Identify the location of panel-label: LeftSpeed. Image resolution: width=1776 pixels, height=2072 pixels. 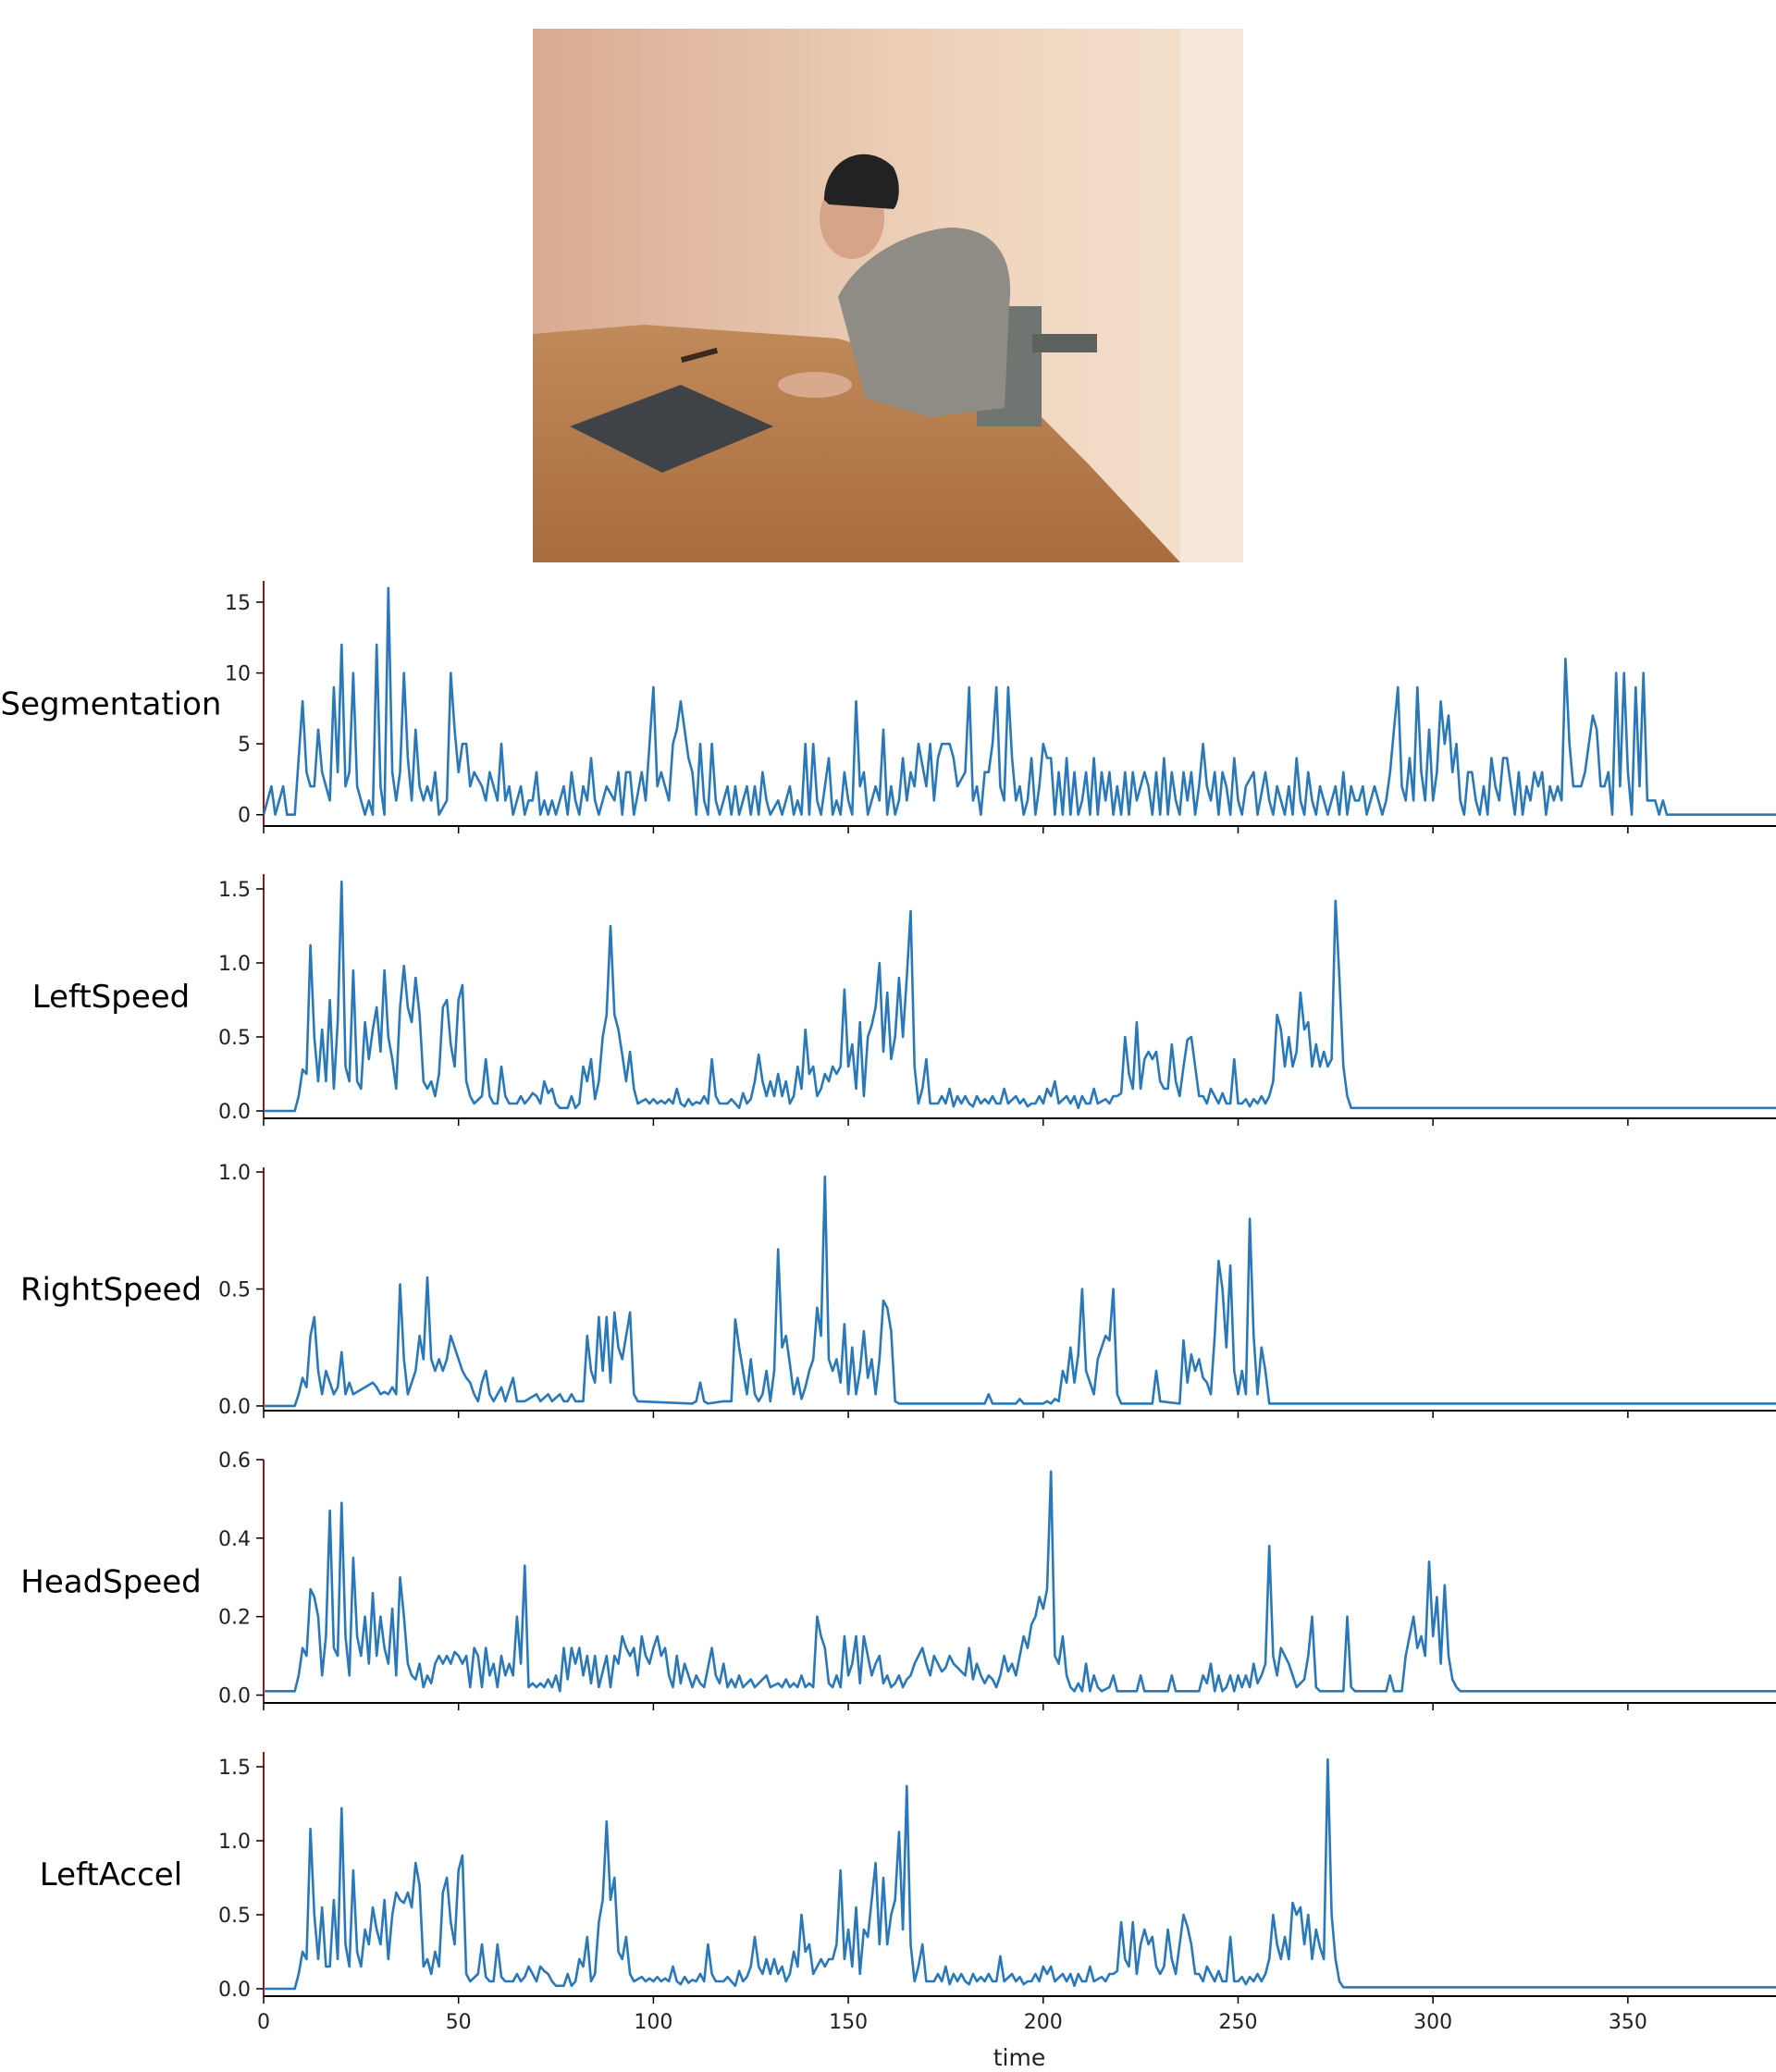
(112, 997).